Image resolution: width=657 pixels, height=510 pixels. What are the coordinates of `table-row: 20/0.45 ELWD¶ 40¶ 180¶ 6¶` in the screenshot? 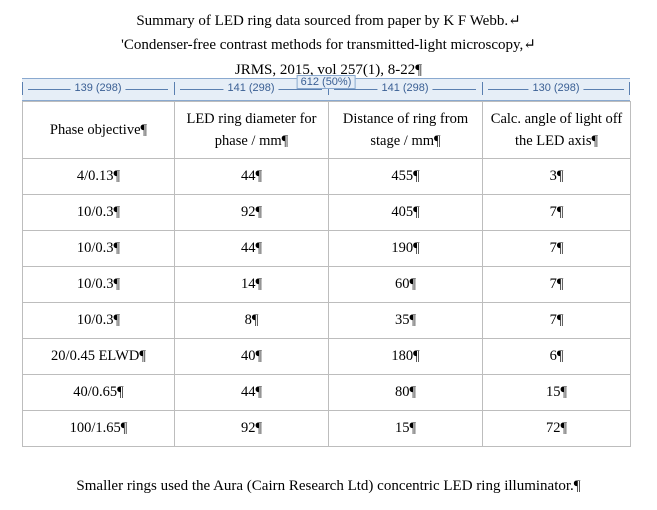 It's located at (326, 356).